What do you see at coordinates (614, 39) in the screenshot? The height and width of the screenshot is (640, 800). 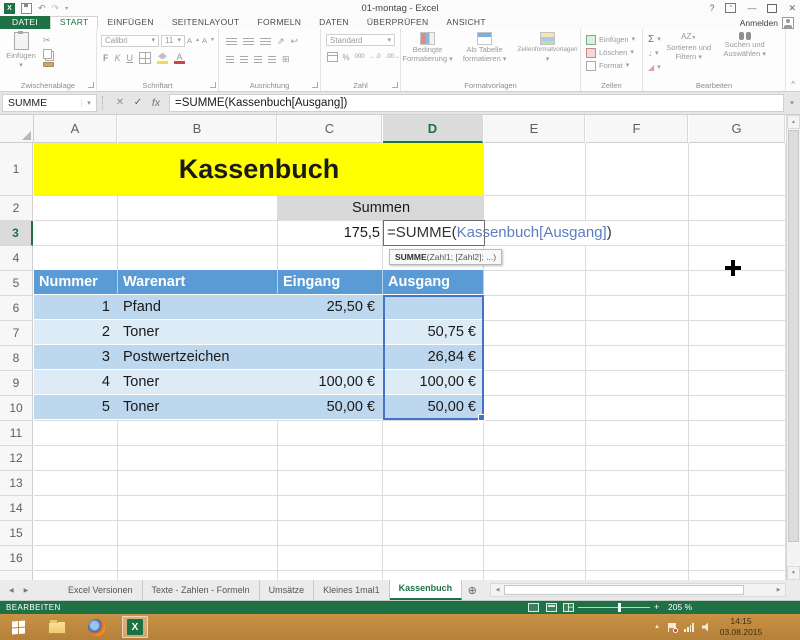 I see `insert-cells-button: Einfügen ▾` at bounding box center [614, 39].